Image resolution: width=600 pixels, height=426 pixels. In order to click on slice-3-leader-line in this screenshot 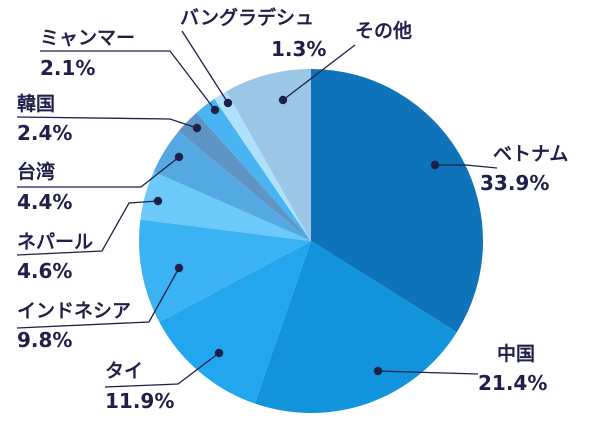, I will do `click(98, 298)`.